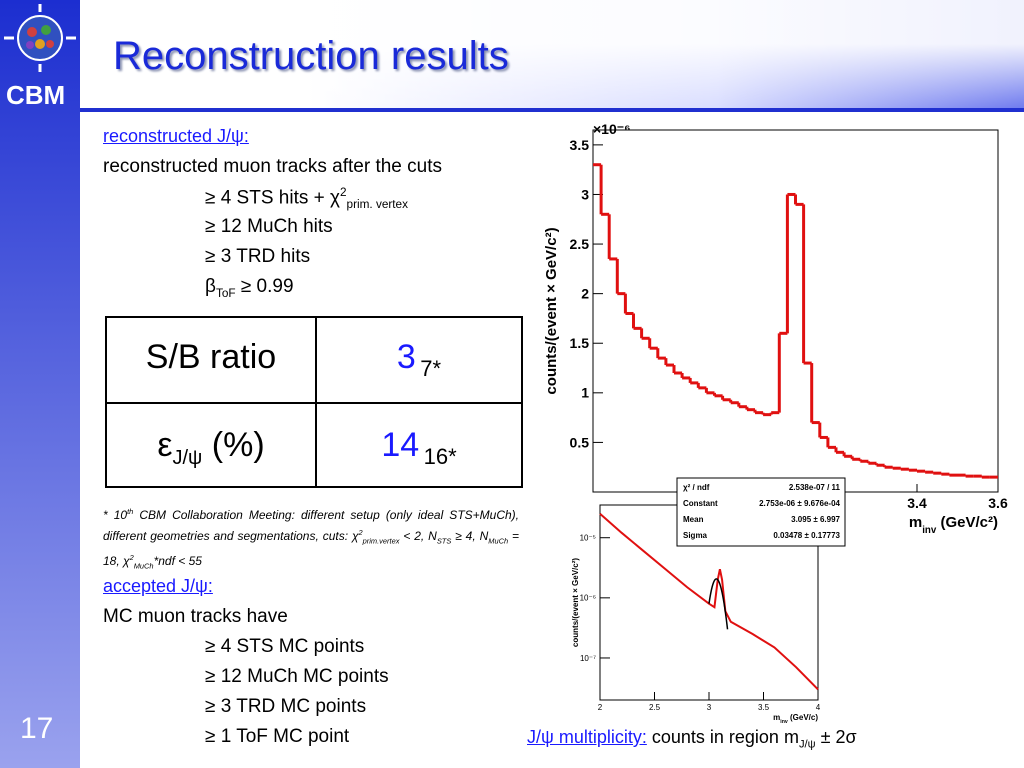  I want to click on cell: εJ/ψ (%), so click(211, 447).